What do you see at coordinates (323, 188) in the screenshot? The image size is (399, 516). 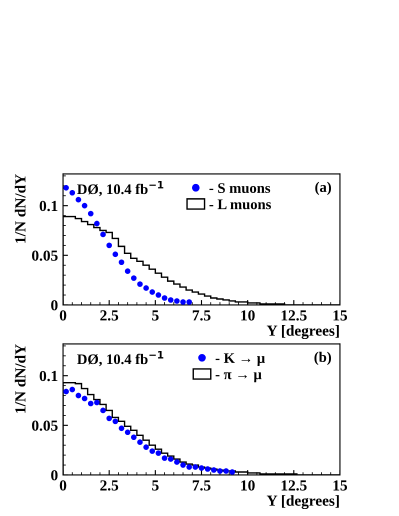 I see `annotation: (a)` at bounding box center [323, 188].